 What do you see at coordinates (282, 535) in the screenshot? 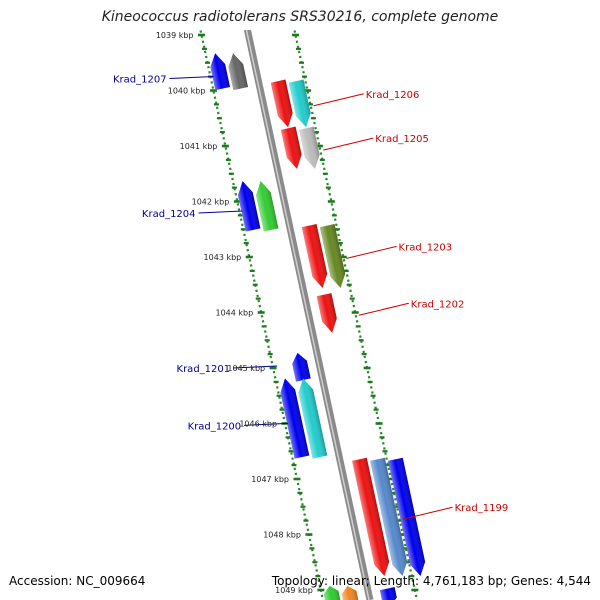
I see `kbp-label: 1048 kbp` at bounding box center [282, 535].